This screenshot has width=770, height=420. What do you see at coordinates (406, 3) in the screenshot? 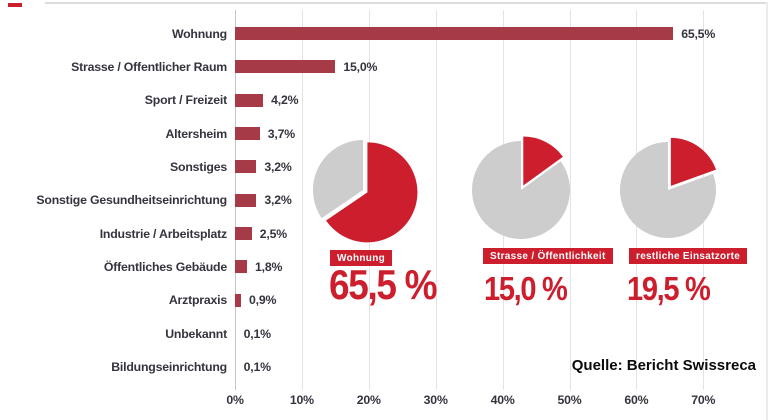
I see `card-top-border` at bounding box center [406, 3].